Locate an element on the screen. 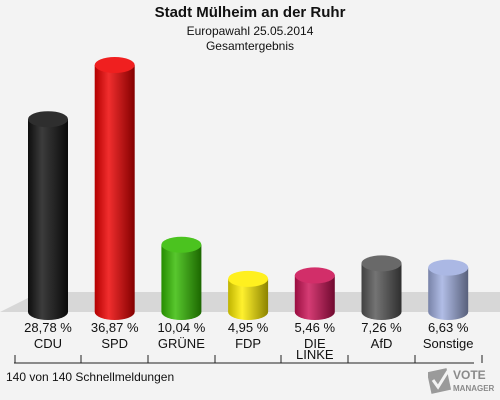  category-label: LINKE is located at coordinates (315, 354).